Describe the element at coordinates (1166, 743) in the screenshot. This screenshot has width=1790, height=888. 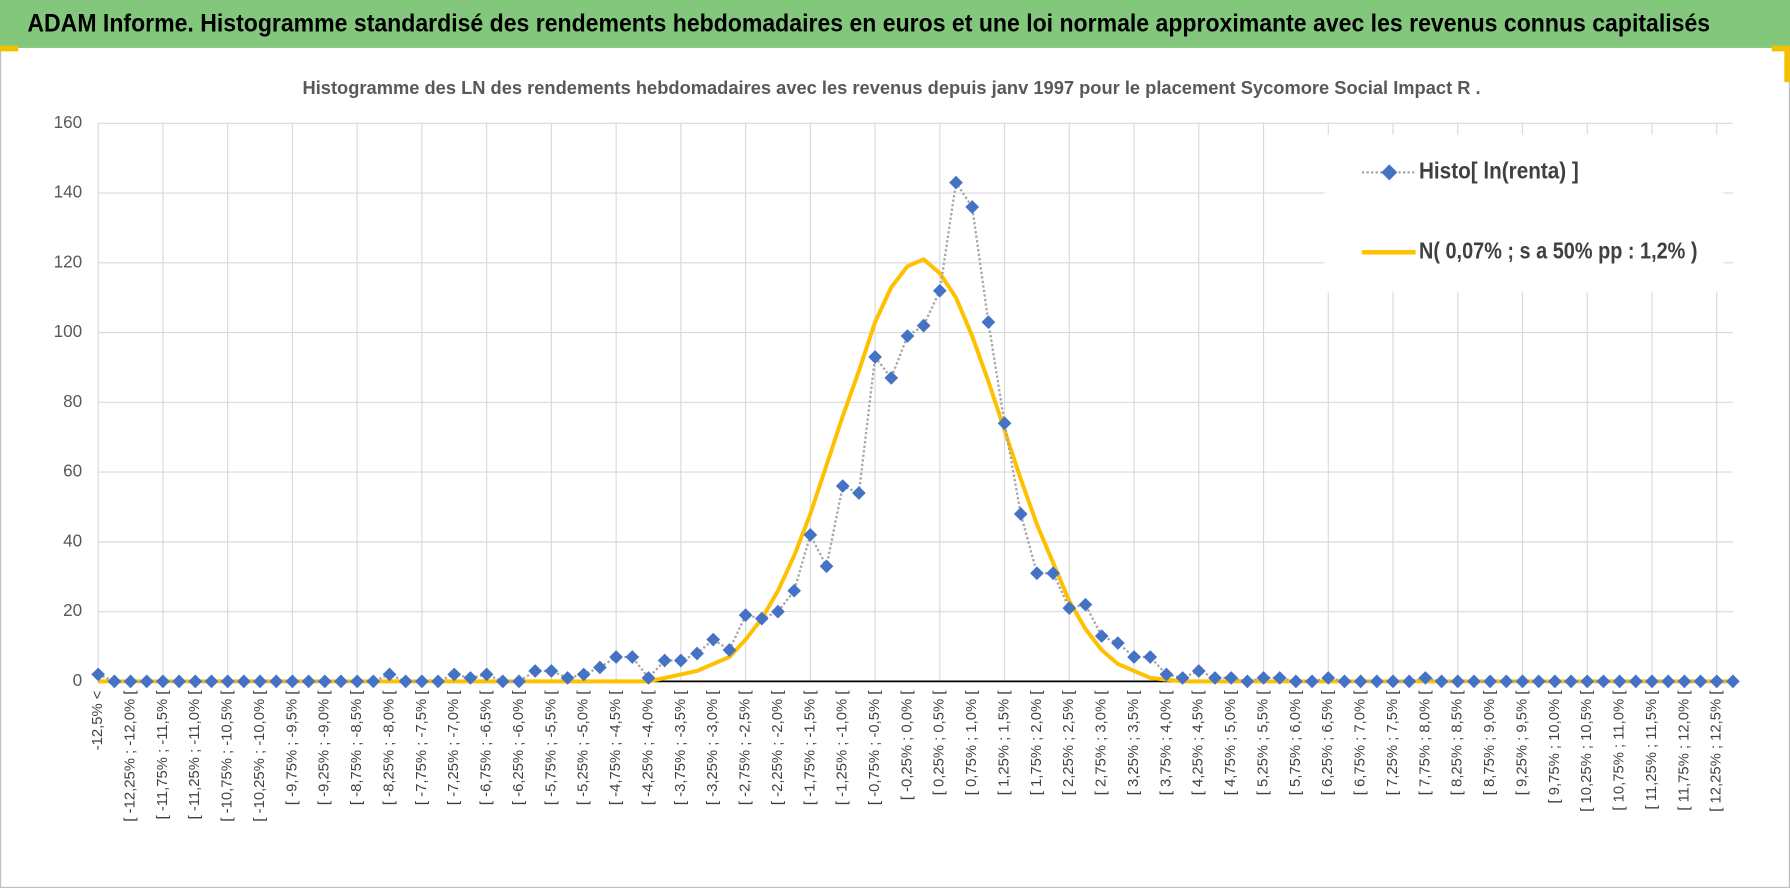
I see `x-tick-label: [ 3,75% ; 4,0% [` at that location.